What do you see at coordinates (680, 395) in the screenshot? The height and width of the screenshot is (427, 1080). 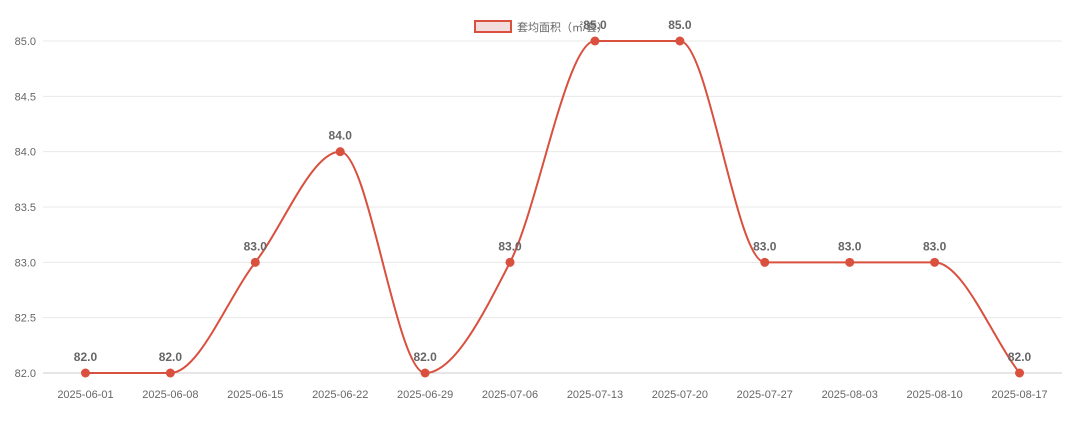 I see `x-tick-label: 2025-07-20` at bounding box center [680, 395].